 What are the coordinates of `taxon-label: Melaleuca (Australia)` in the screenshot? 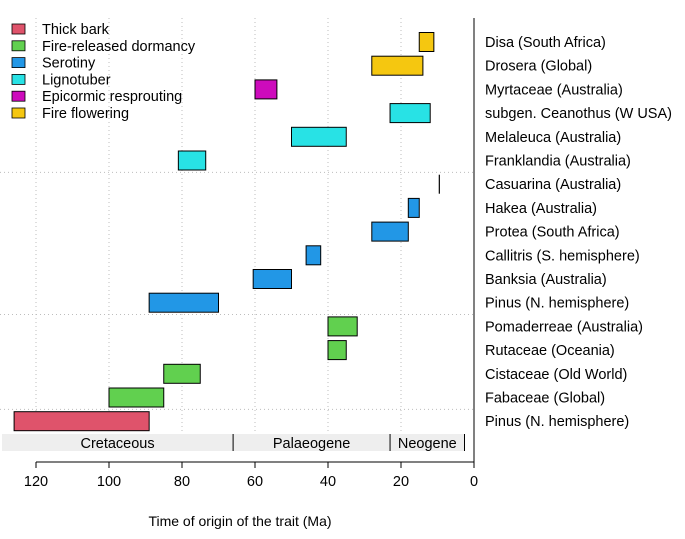 It's located at (553, 138).